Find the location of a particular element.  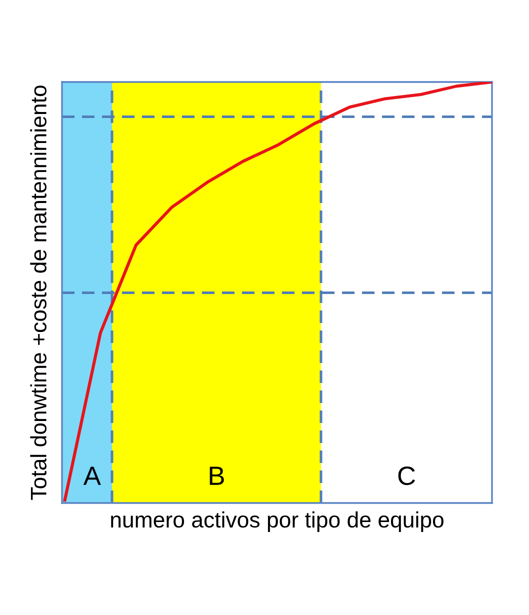

annotation: C is located at coordinates (407, 476).